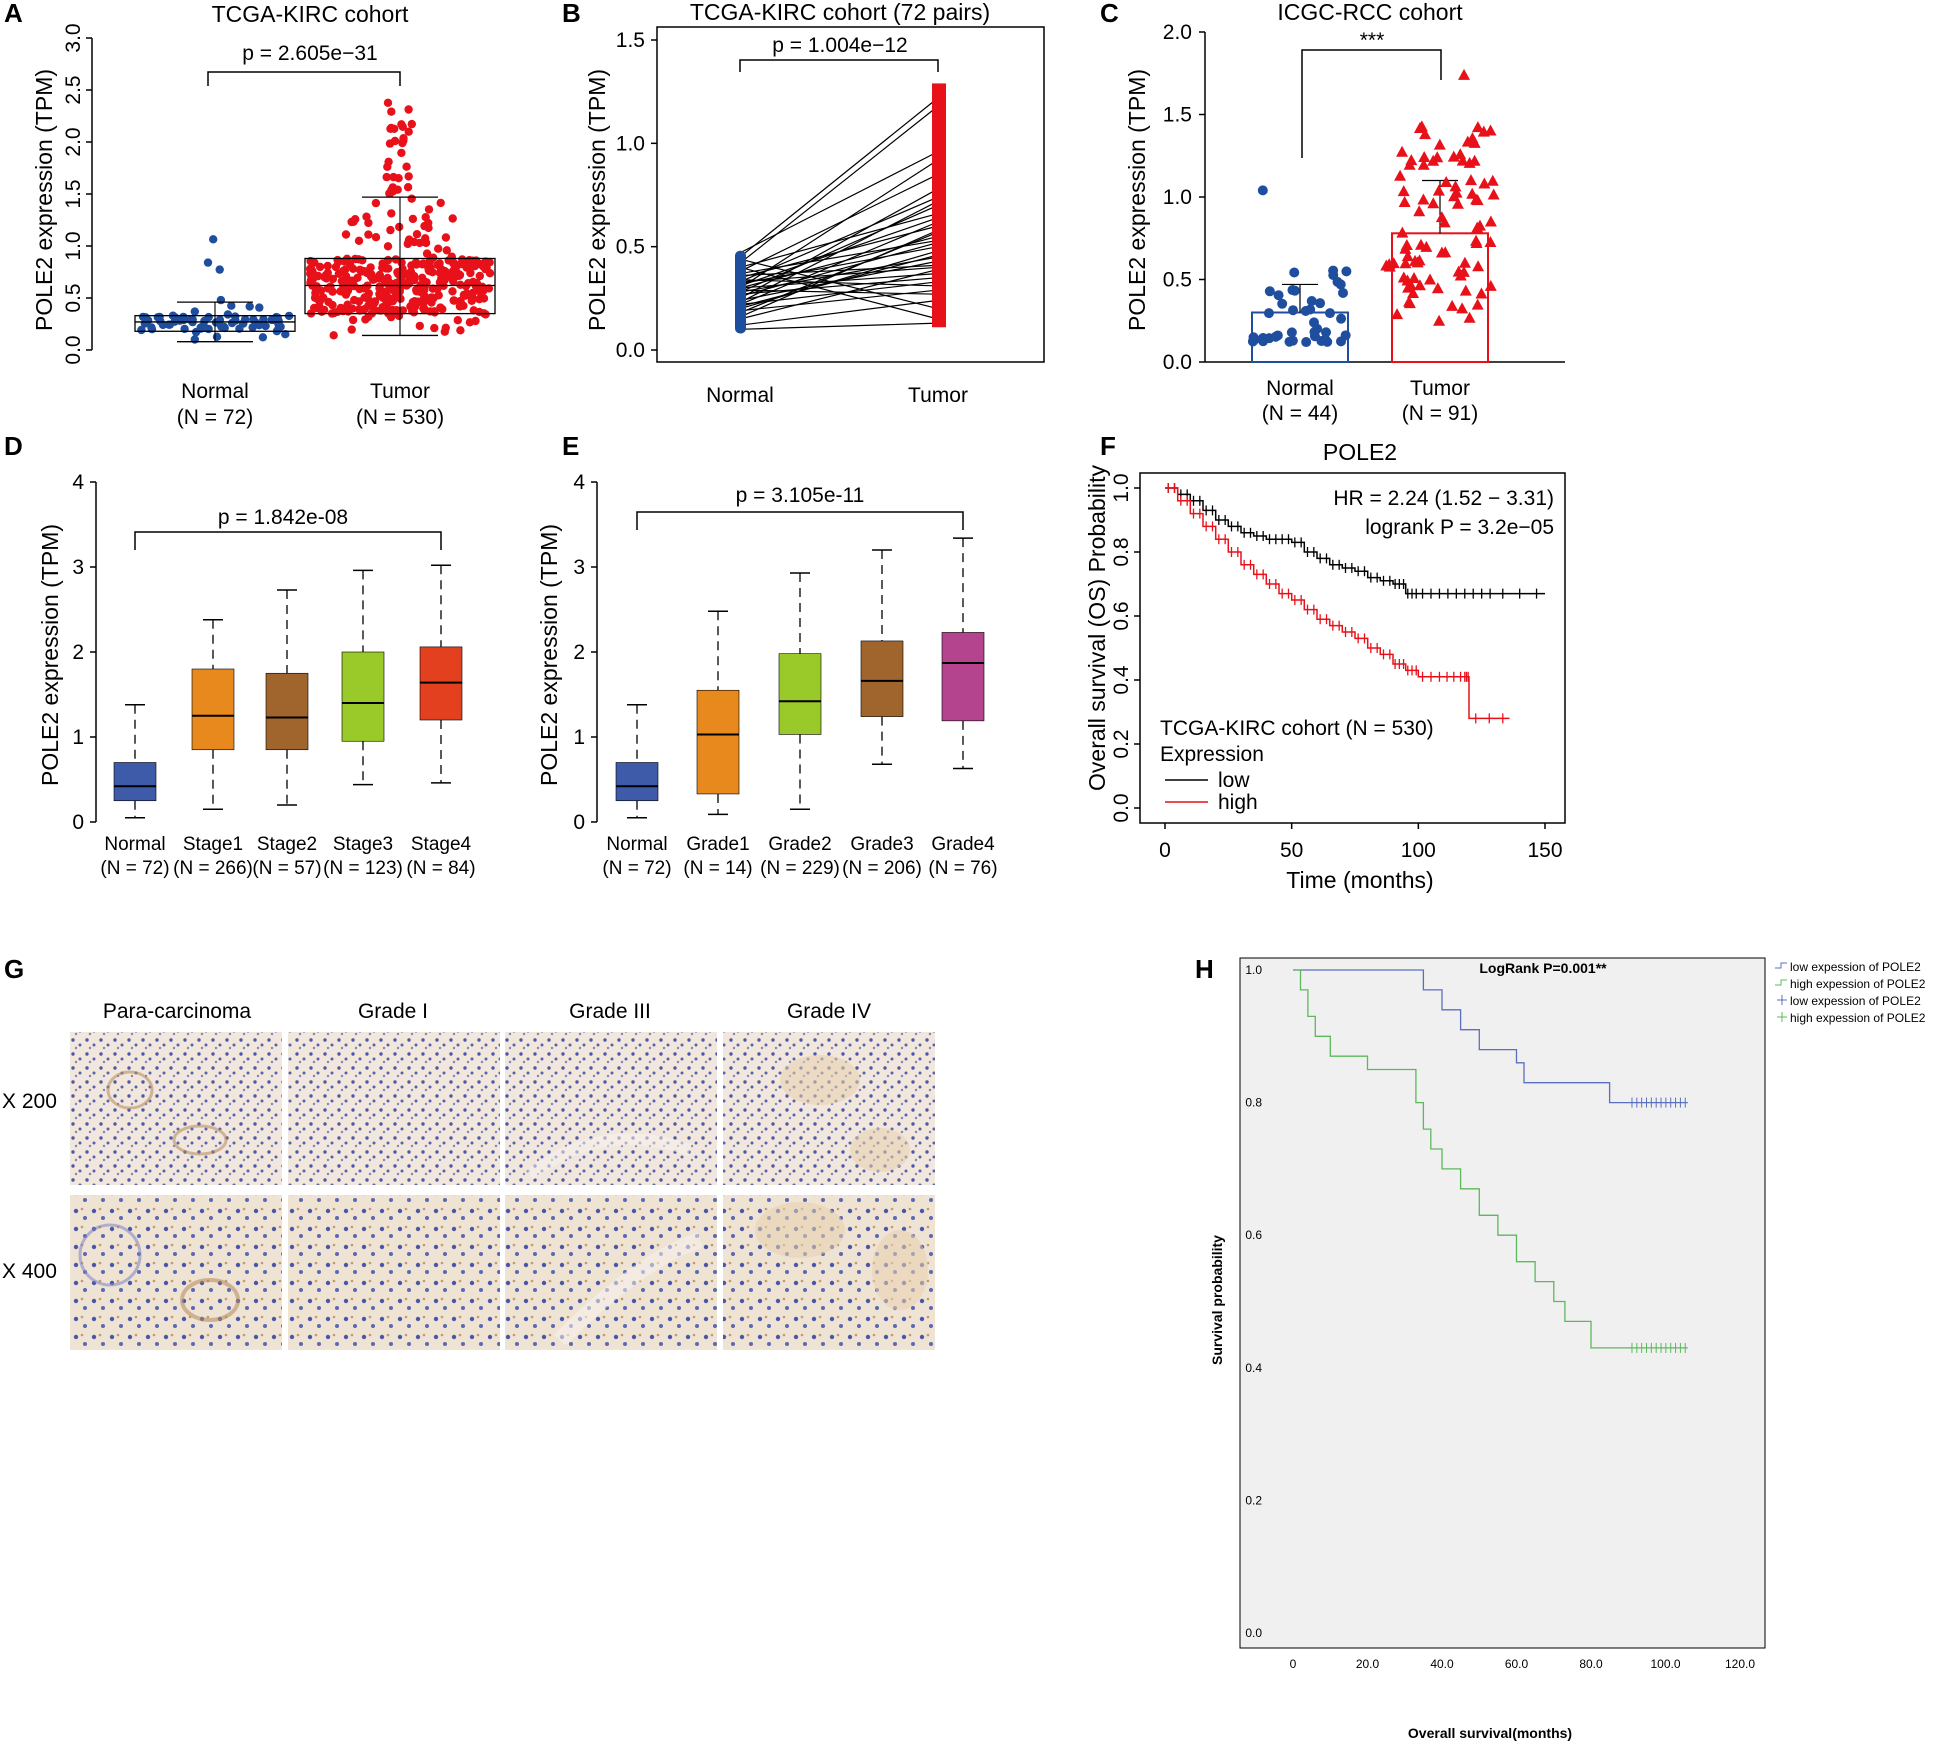 Image resolution: width=1955 pixels, height=1744 pixels. Describe the element at coordinates (176, 1272) in the screenshot. I see `ihc-para-x400` at that location.